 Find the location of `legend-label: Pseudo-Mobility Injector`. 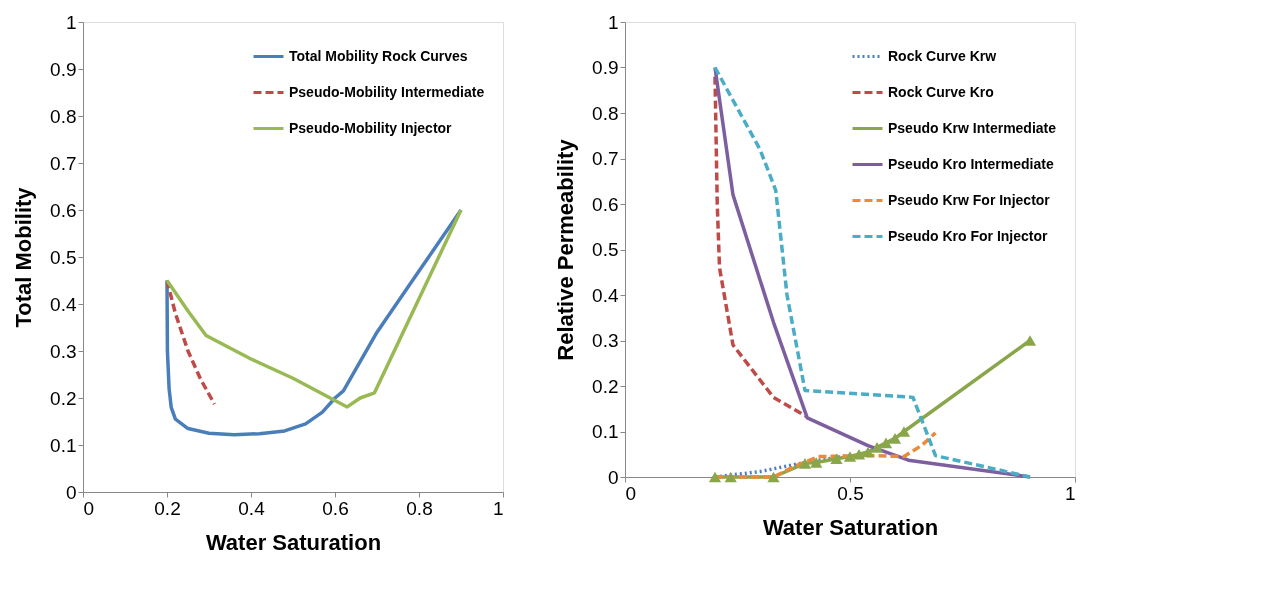

legend-label: Pseudo-Mobility Injector is located at coordinates (371, 127).